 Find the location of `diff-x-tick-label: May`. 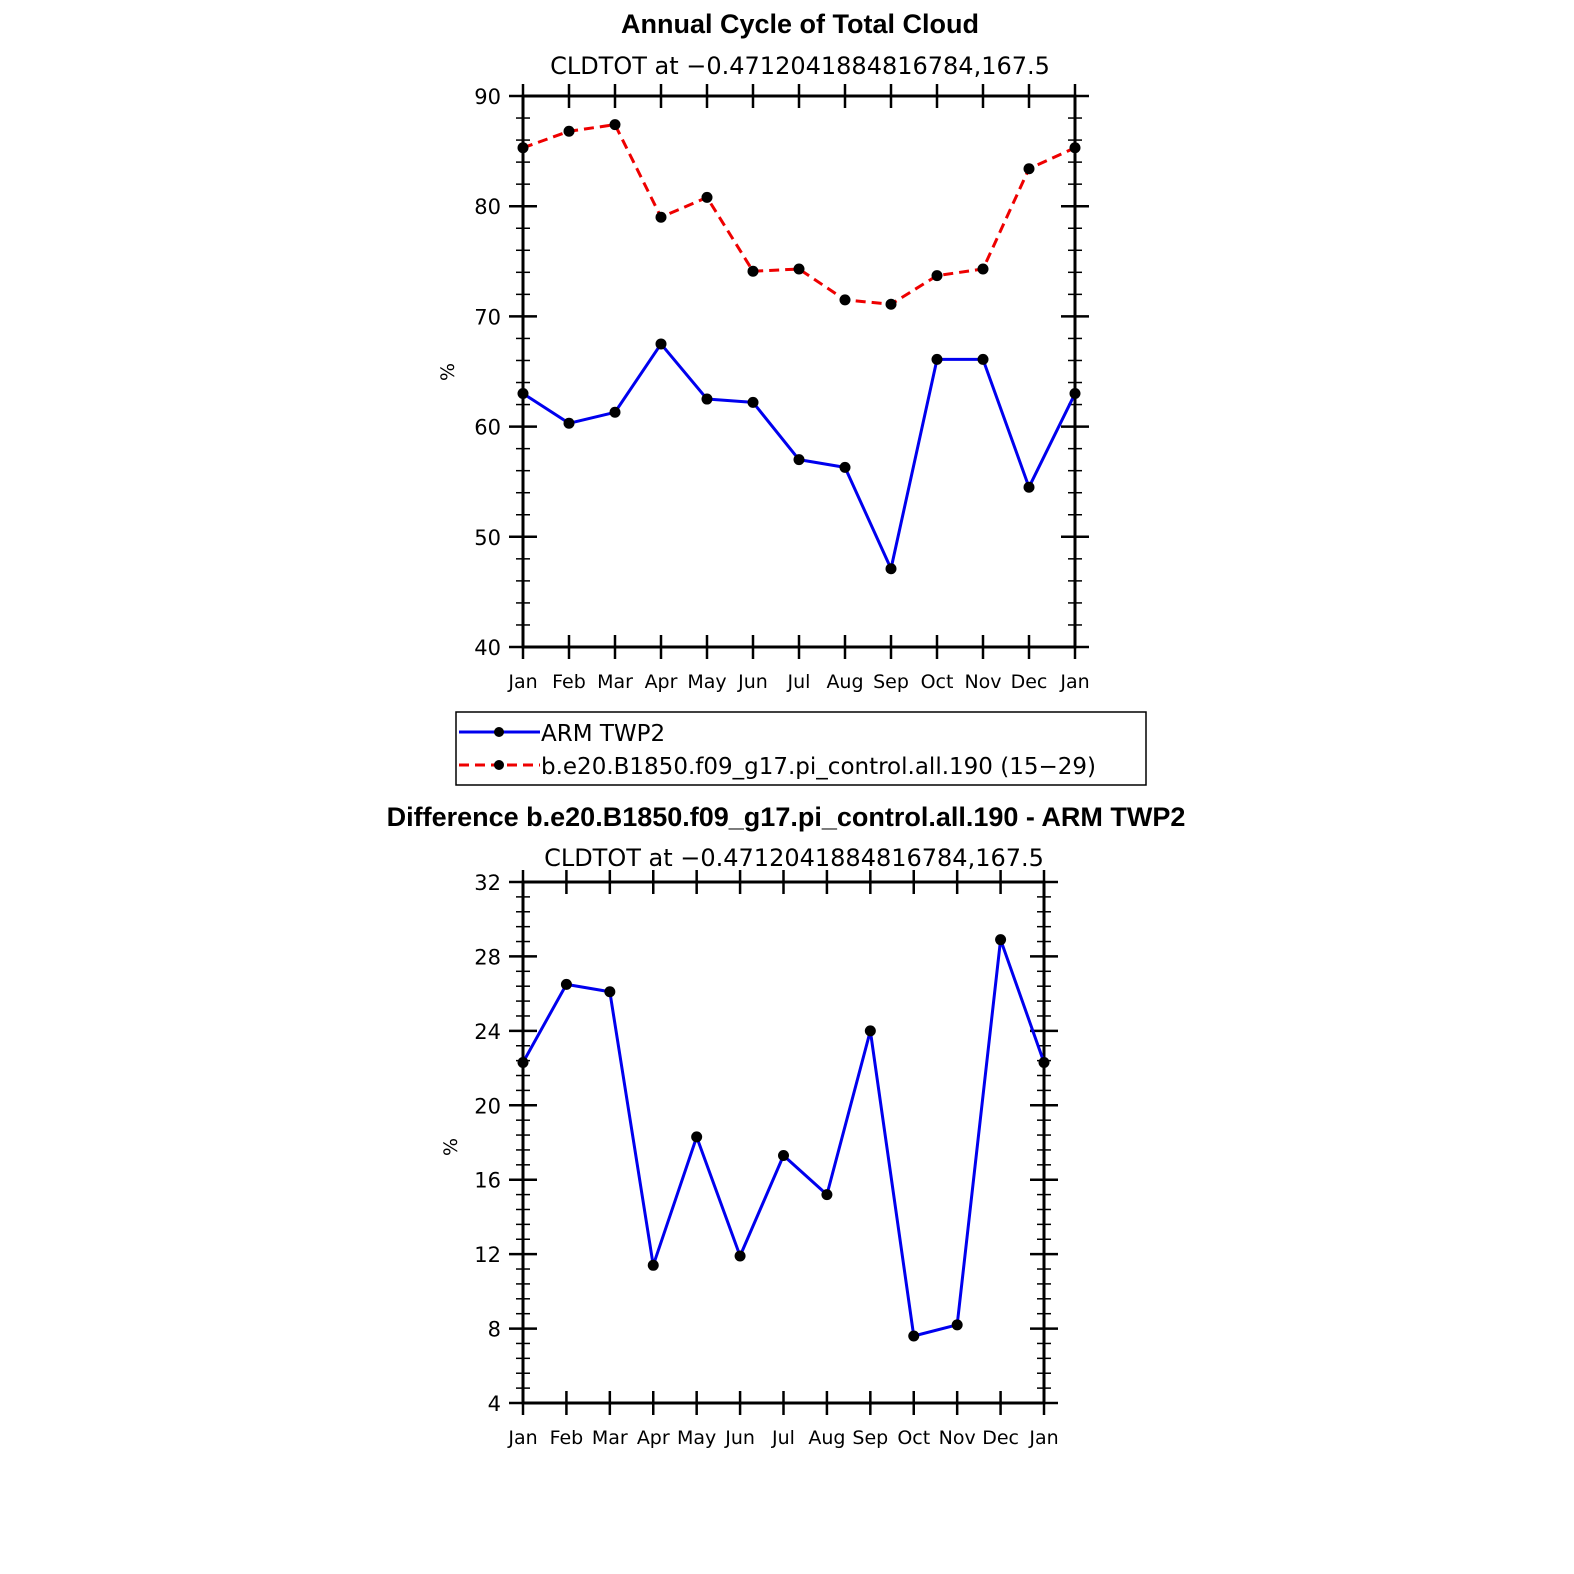

diff-x-tick-label: May is located at coordinates (696, 1438).